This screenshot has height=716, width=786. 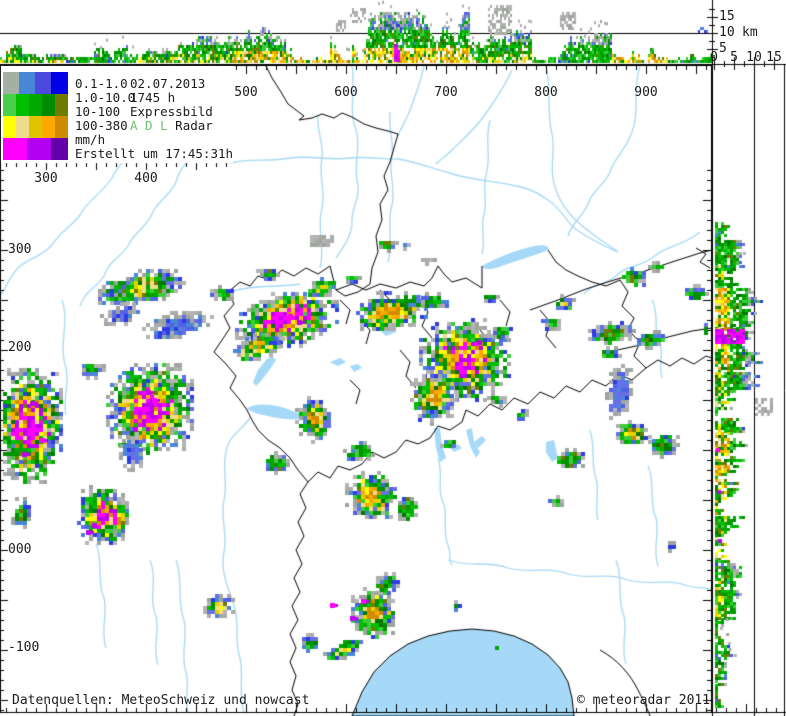 What do you see at coordinates (246, 92) in the screenshot?
I see `map-x-axis-label: 500` at bounding box center [246, 92].